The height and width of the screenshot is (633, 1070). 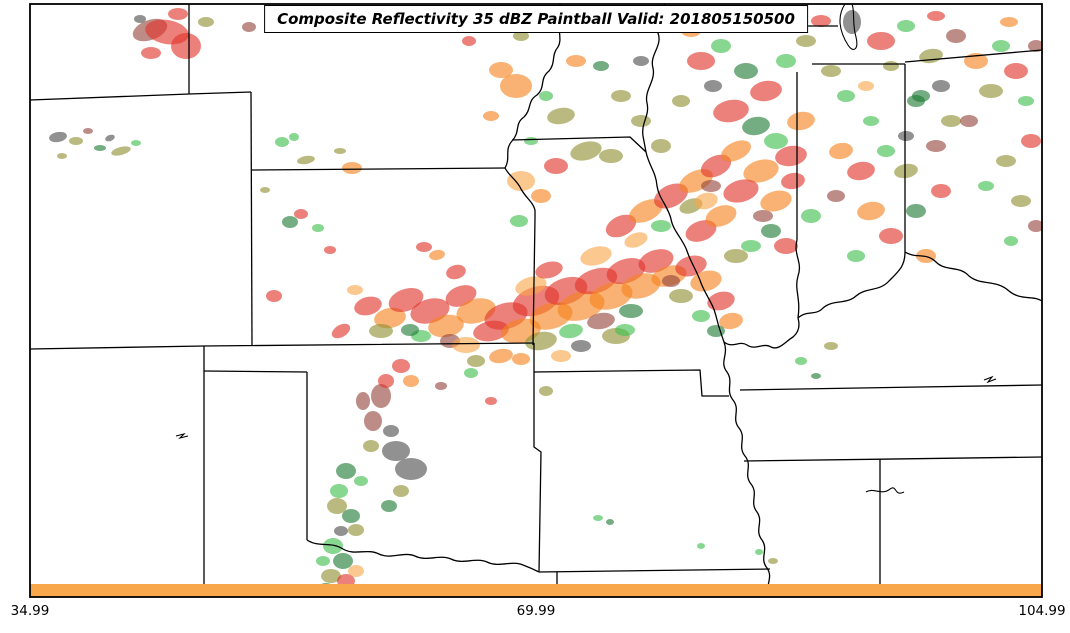 What do you see at coordinates (182, 436) in the screenshot?
I see `water-feature` at bounding box center [182, 436].